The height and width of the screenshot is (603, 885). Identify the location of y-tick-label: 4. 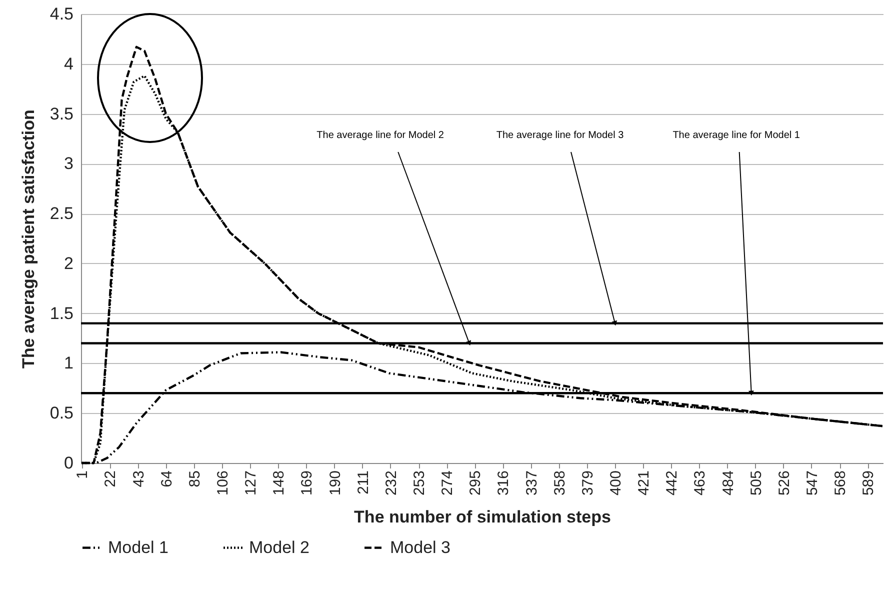
(69, 64).